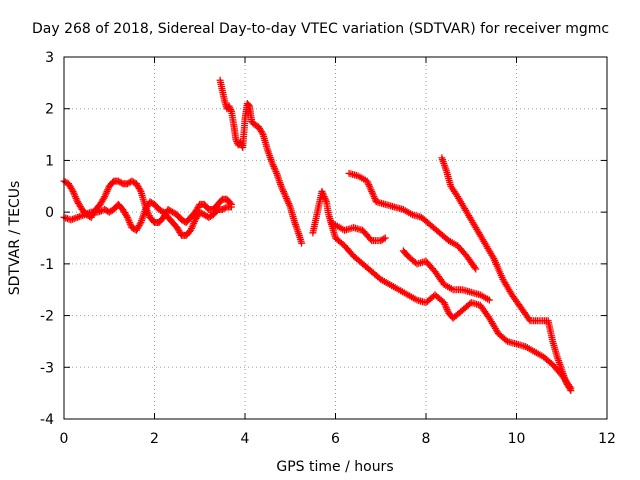 This screenshot has height=480, width=640. I want to click on y-tick-label: -4, so click(47, 420).